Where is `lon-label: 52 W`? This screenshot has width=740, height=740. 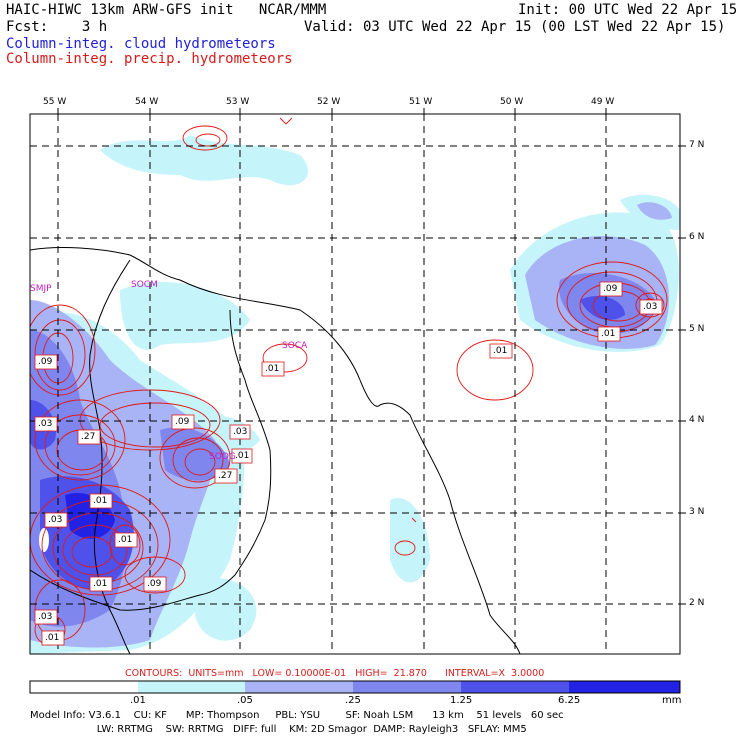 lon-label: 52 W is located at coordinates (329, 102).